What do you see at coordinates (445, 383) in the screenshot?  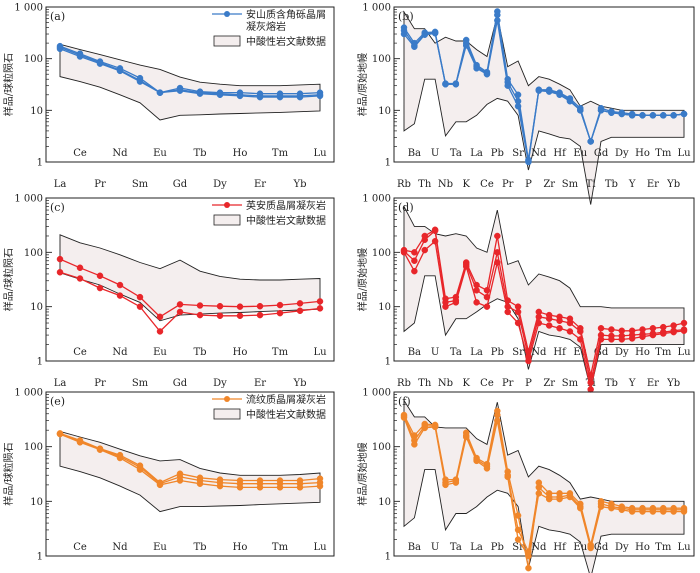 I see `element-label-Nb: Nb` at bounding box center [445, 383].